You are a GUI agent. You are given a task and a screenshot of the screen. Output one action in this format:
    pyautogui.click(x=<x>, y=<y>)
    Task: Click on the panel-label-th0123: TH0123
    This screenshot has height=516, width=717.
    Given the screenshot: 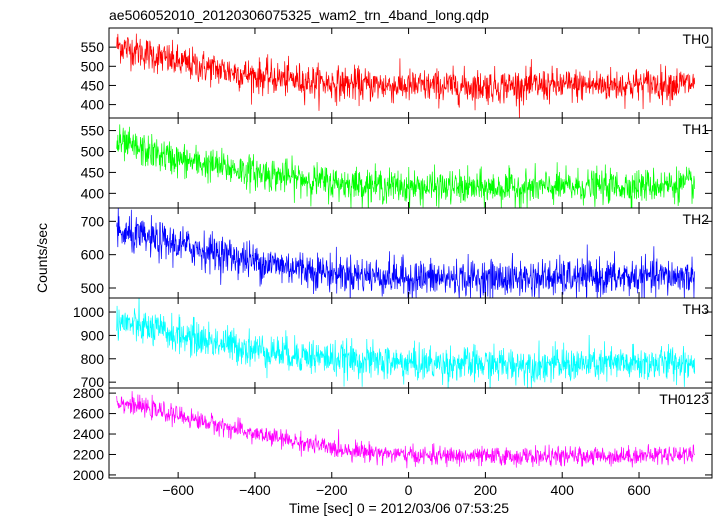 What is the action you would take?
    pyautogui.click(x=684, y=399)
    